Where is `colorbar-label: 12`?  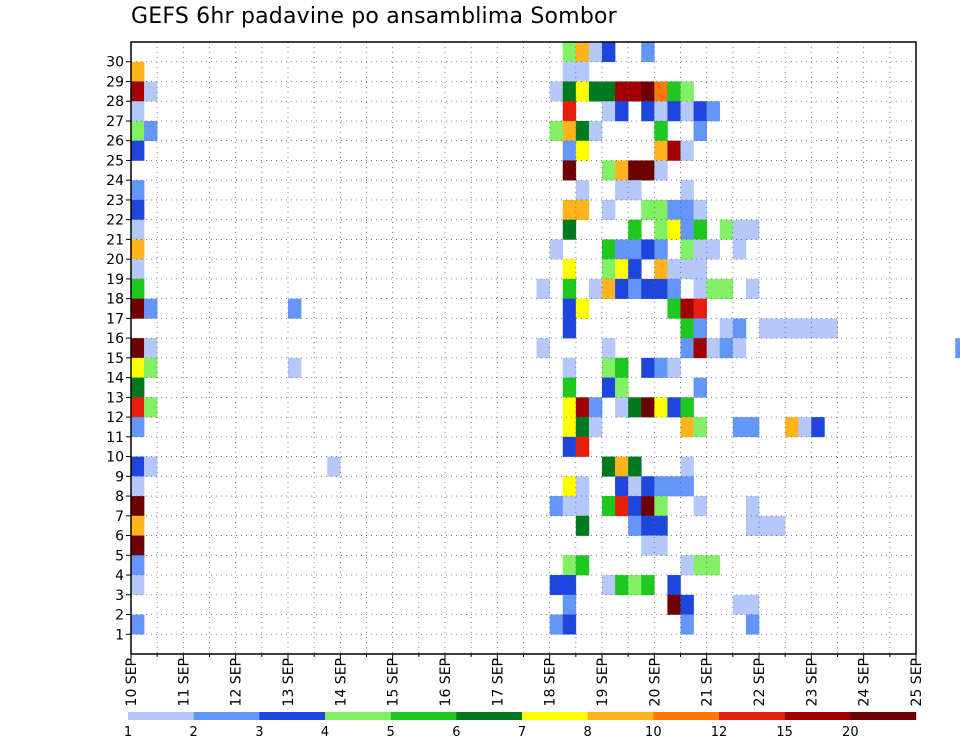
colorbar-label: 12 is located at coordinates (719, 732).